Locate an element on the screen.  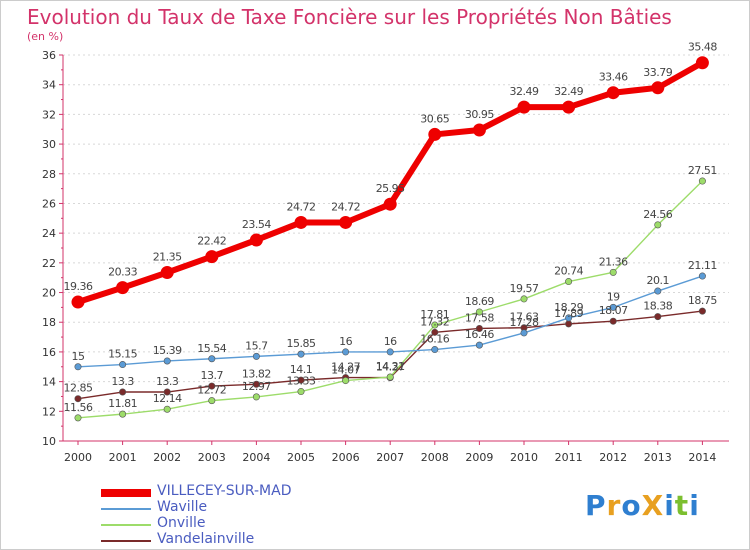
data-label: 15.54 is located at coordinates (211, 348).